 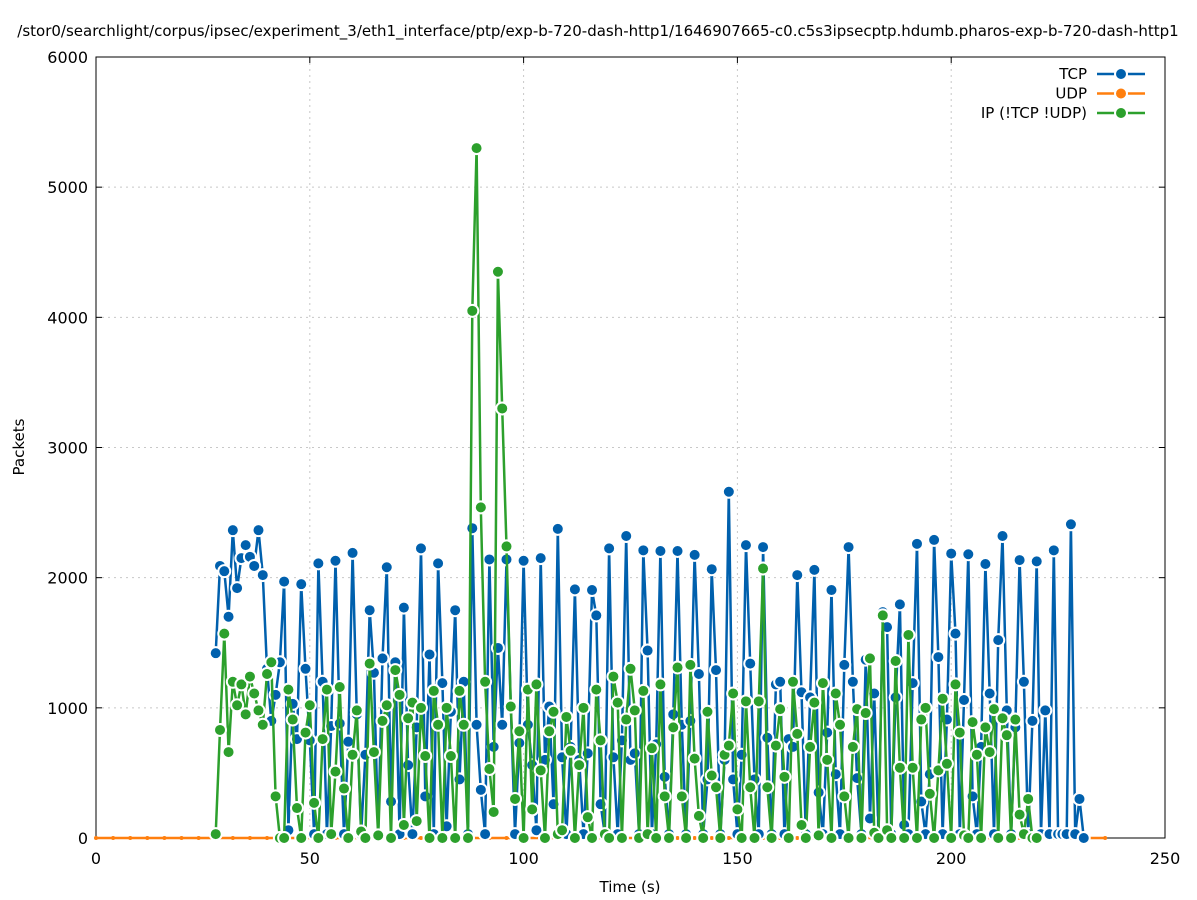 I want to click on legend-label: IP (!TCP !UDP), so click(x=1034, y=113).